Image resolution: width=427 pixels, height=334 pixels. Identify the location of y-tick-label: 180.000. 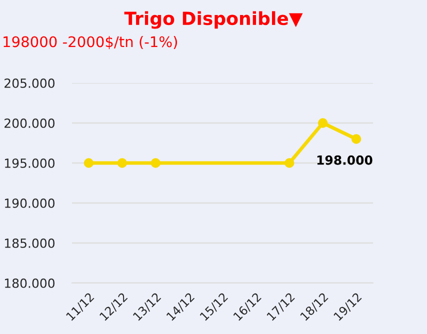
(30, 283).